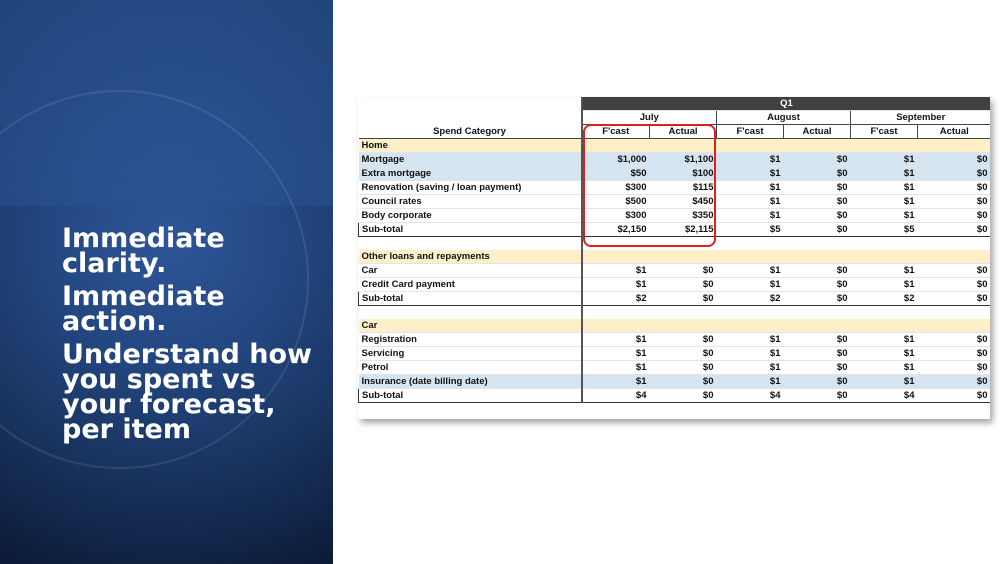 The height and width of the screenshot is (564, 1005). What do you see at coordinates (615, 201) in the screenshot?
I see `fcast-value-cell: $500` at bounding box center [615, 201].